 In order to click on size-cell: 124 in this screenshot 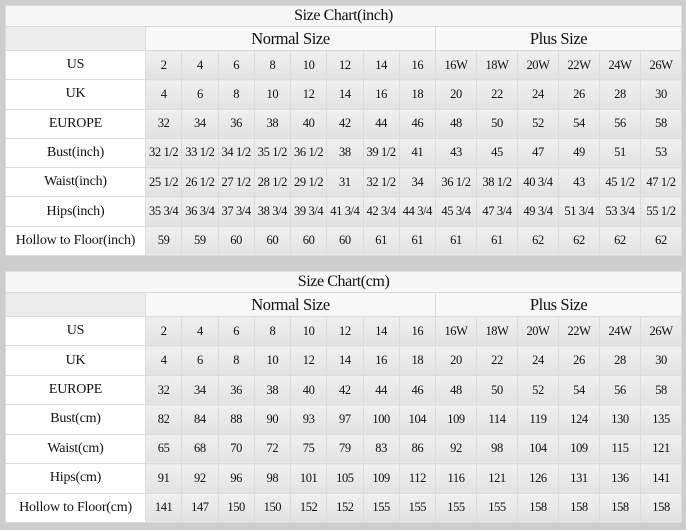, I will do `click(579, 419)`.